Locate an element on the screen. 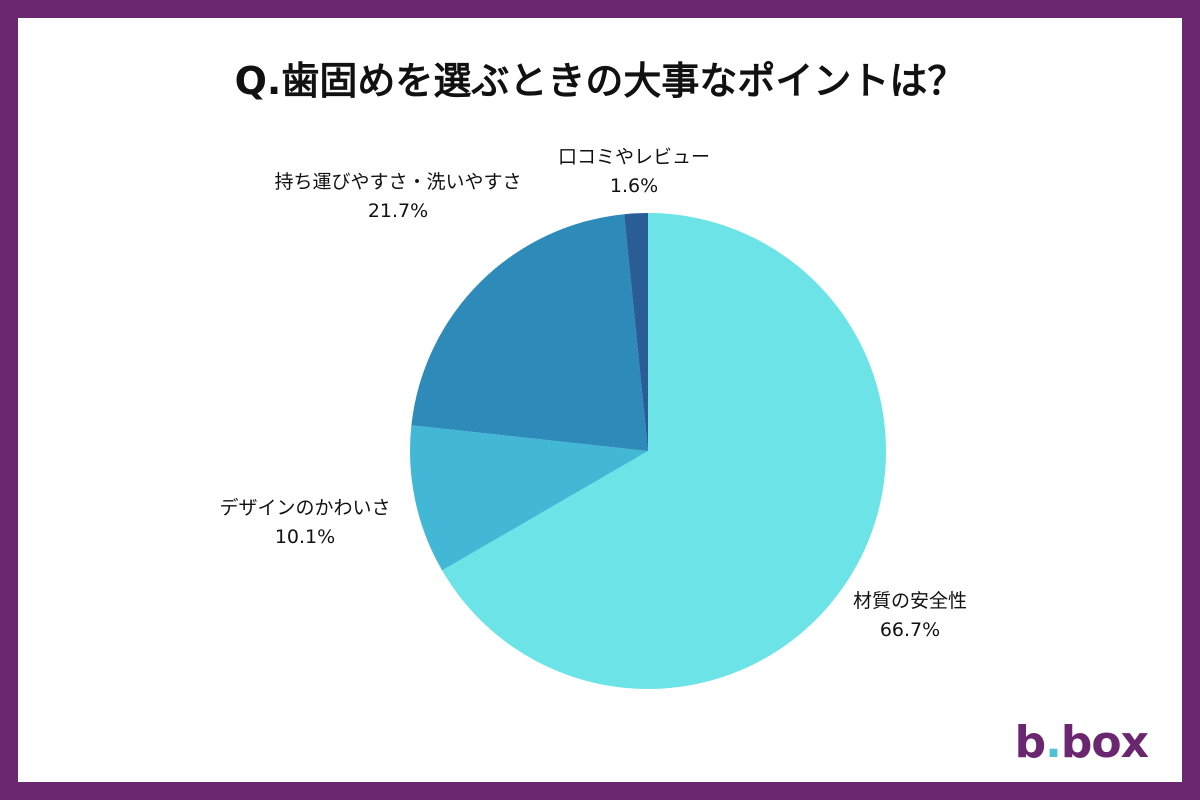 Image resolution: width=1200 pixels, height=800 pixels. logo-word-box: box is located at coordinates (1104, 742).